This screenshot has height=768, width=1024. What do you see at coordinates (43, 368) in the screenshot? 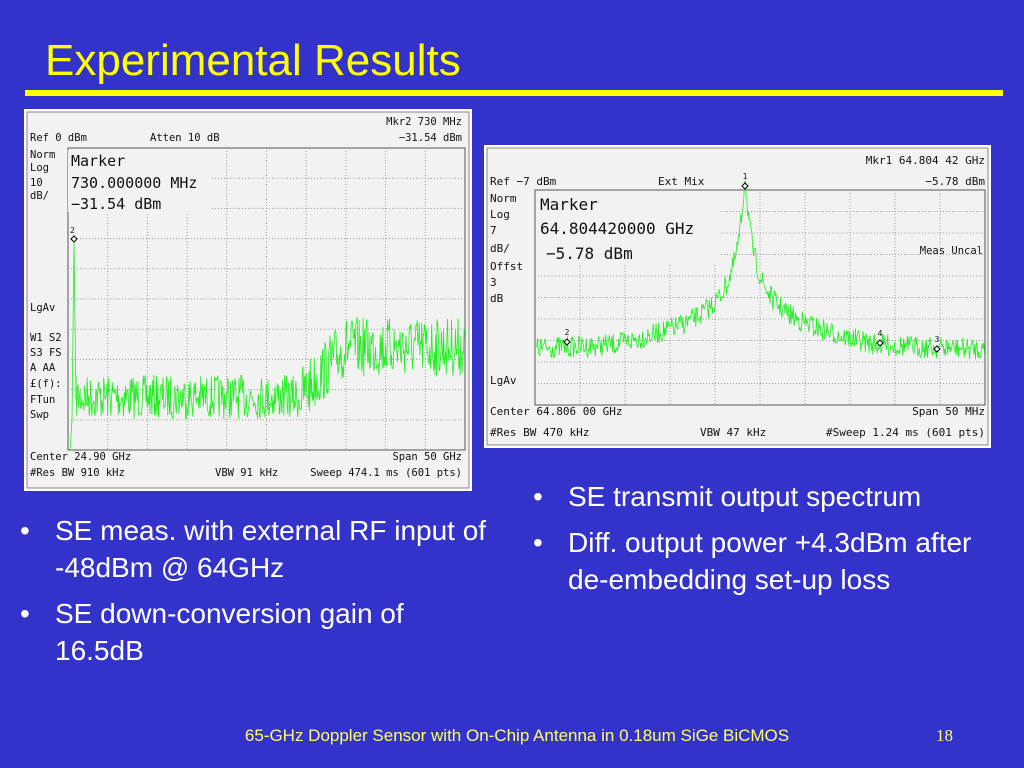
I see `screen-text: A AA` at bounding box center [43, 368].